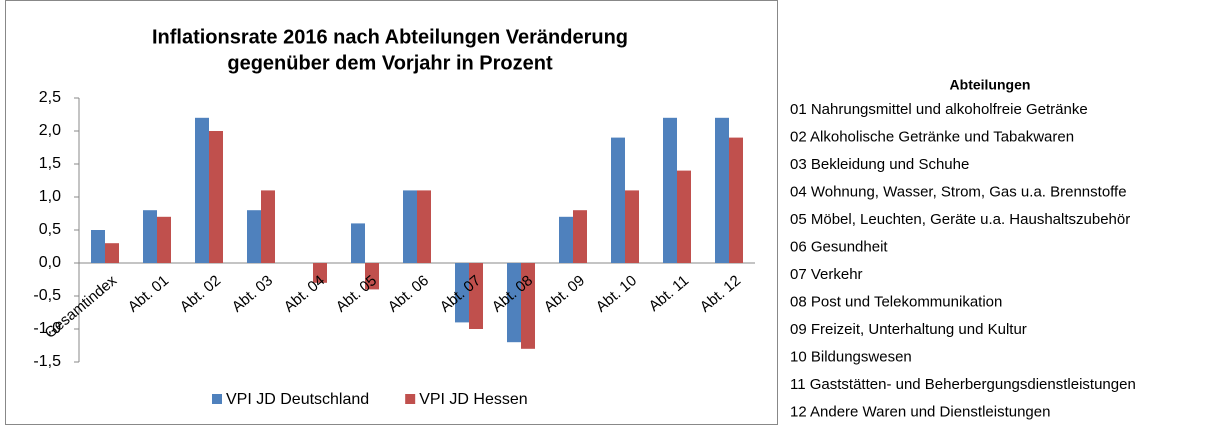 The image size is (1224, 425). I want to click on y-tick-label: 0,0, so click(50, 262).